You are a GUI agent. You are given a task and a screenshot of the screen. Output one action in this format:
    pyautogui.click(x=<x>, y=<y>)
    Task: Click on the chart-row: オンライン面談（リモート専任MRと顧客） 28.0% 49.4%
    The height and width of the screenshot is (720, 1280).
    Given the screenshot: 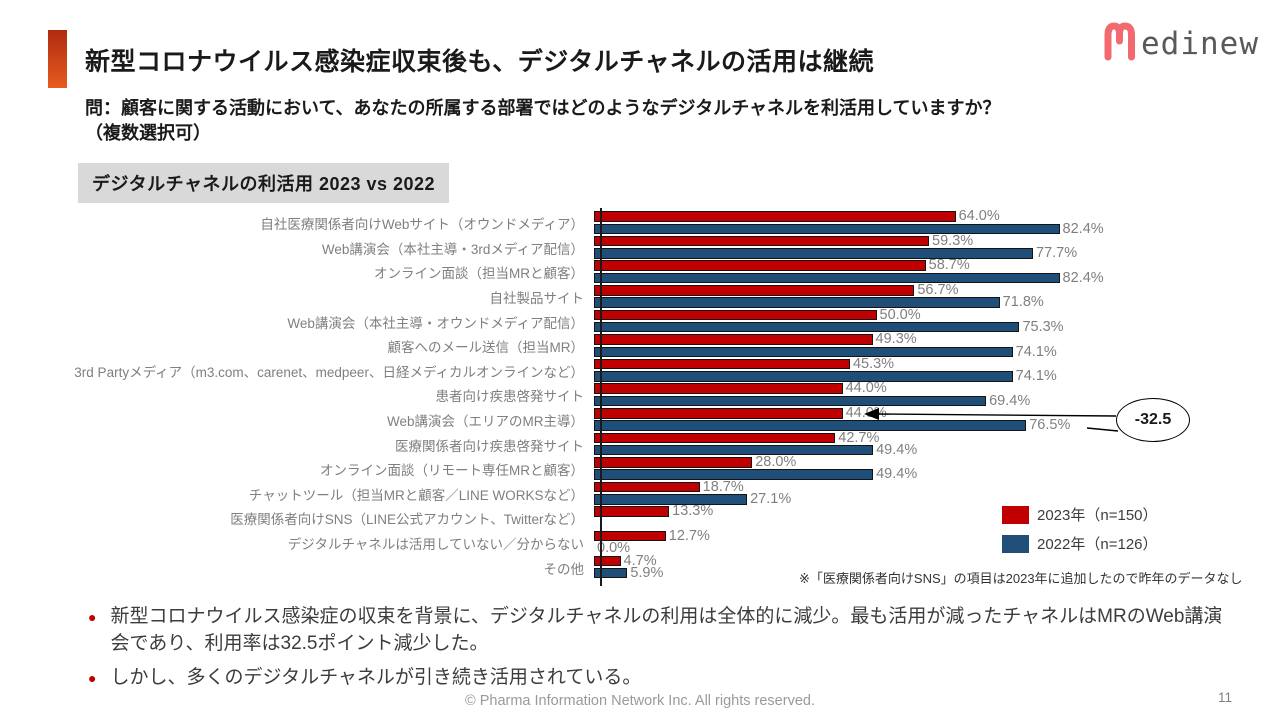 What is the action you would take?
    pyautogui.click(x=640, y=468)
    